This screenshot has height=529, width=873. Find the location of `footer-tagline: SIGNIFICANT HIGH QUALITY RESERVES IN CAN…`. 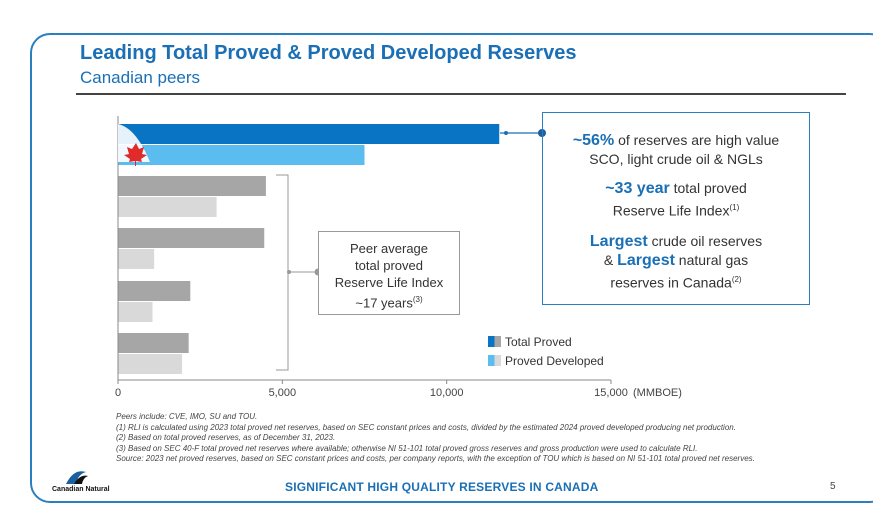

footer-tagline: SIGNIFICANT HIGH QUALITY RESERVES IN CAN… is located at coordinates (442, 487).